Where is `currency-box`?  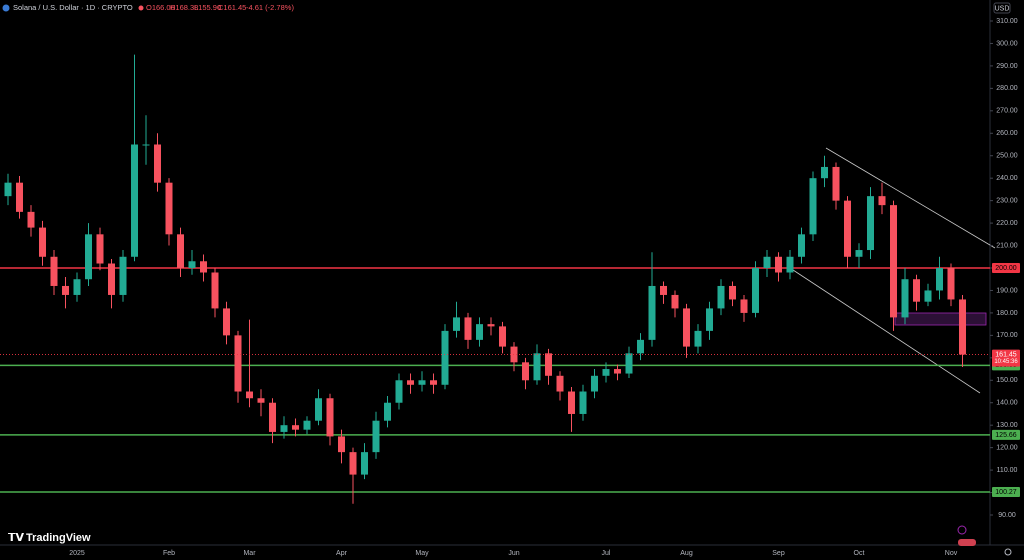 currency-box is located at coordinates (1002, 8).